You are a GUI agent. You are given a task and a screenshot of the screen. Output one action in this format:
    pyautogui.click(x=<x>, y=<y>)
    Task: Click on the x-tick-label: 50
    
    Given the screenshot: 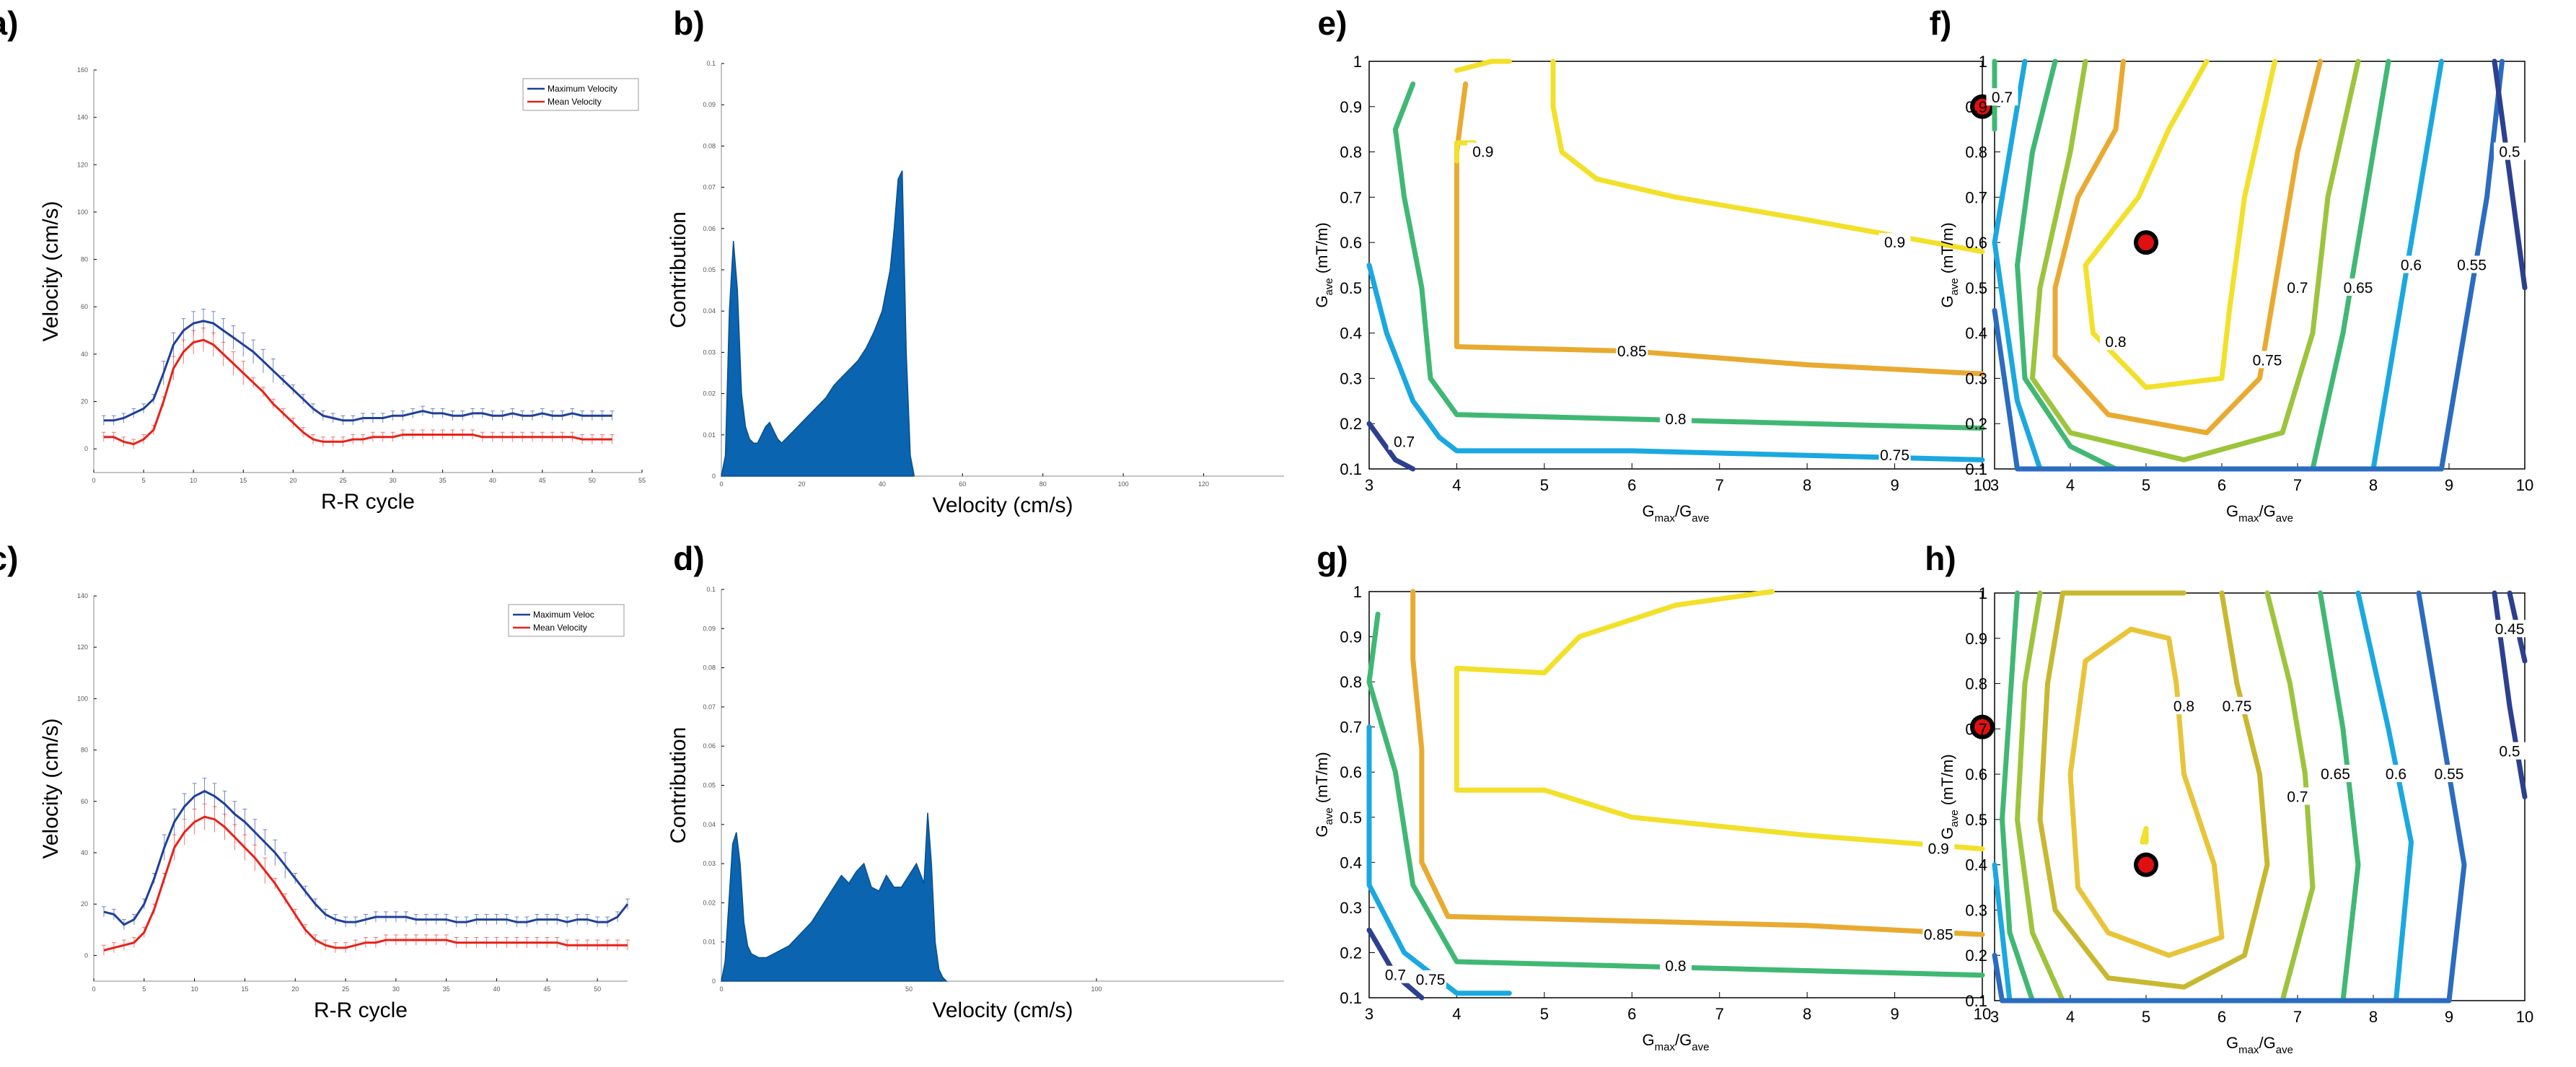 What is the action you would take?
    pyautogui.click(x=597, y=989)
    